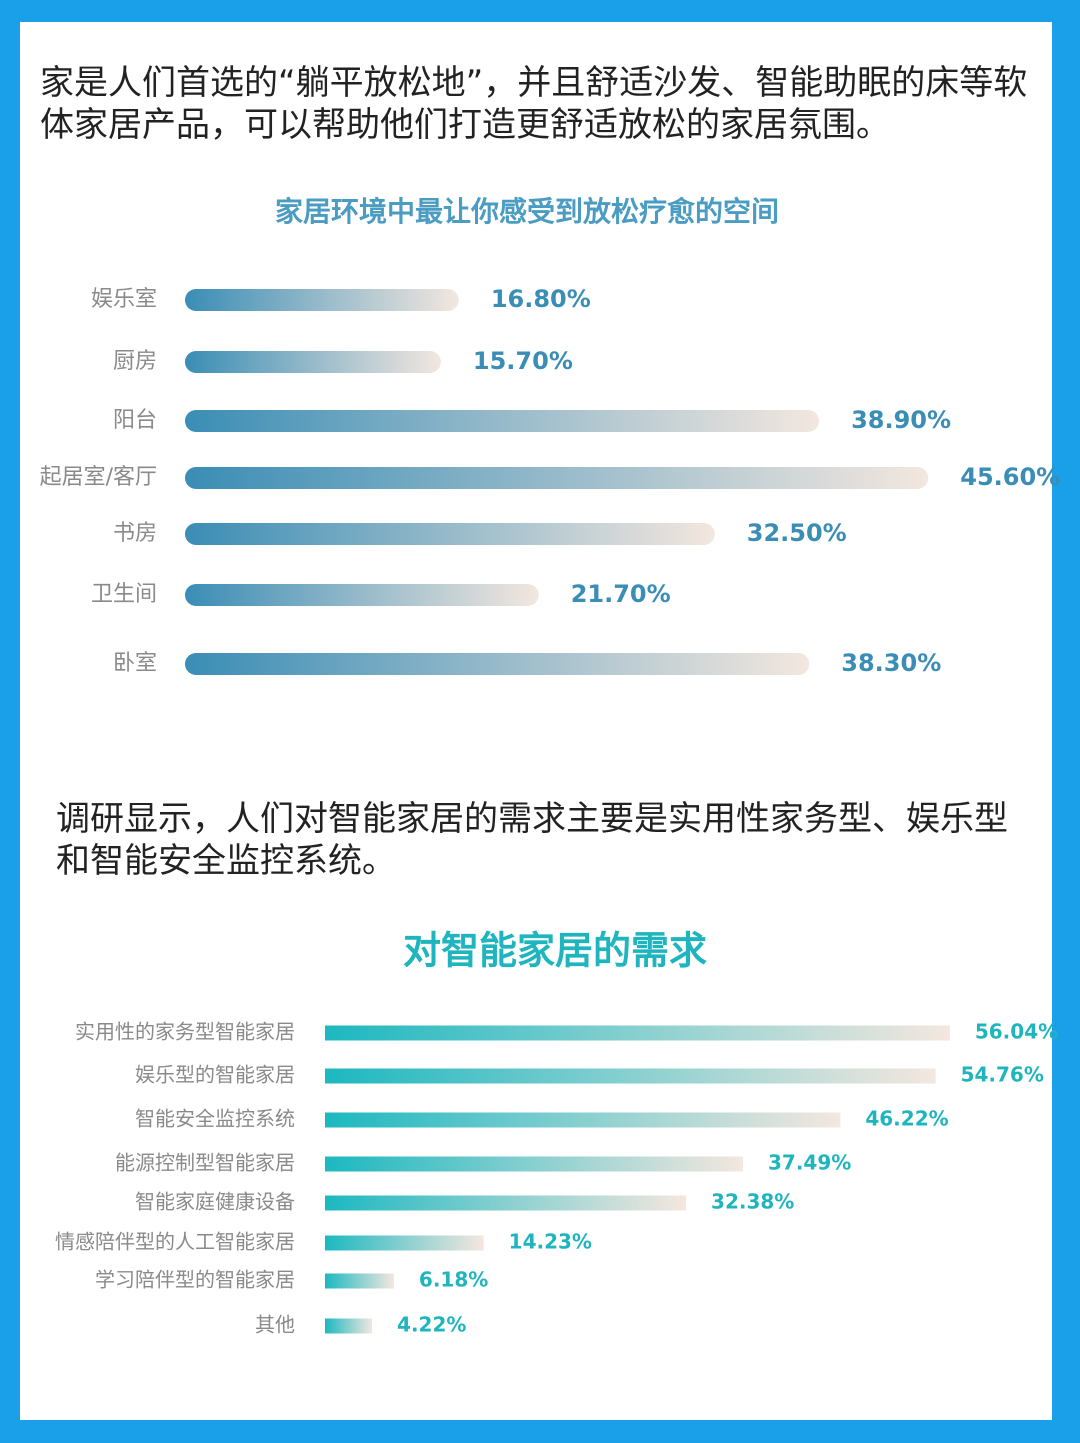 The height and width of the screenshot is (1443, 1080). Describe the element at coordinates (541, 299) in the screenshot. I see `value-label: 16.80%` at that location.